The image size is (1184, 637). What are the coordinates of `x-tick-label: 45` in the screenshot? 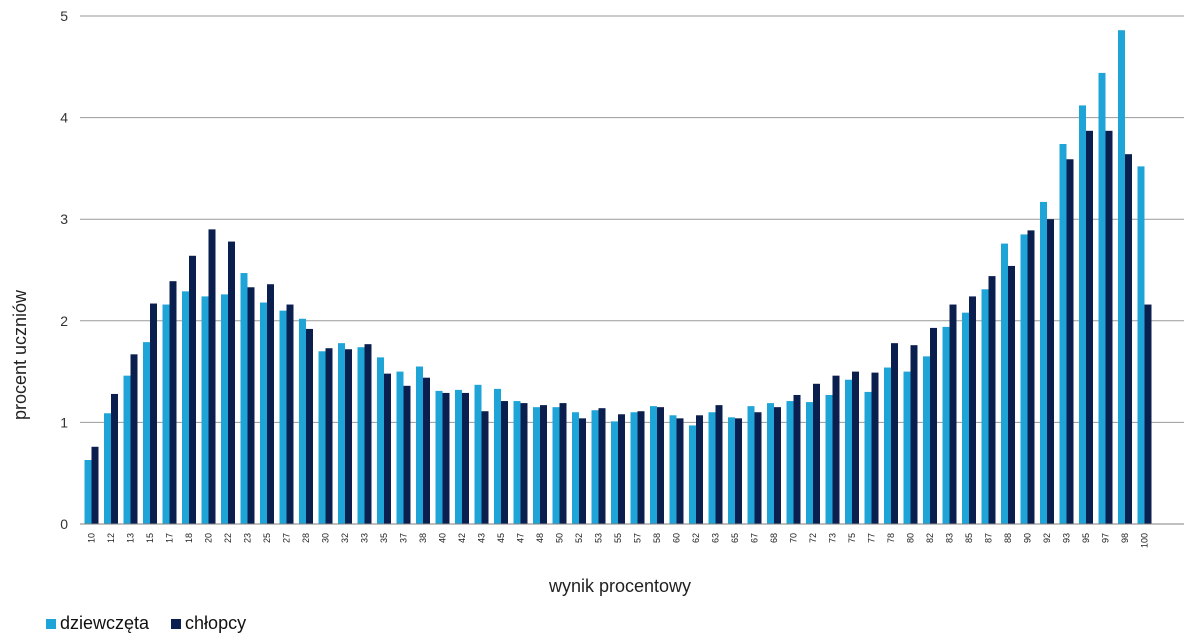 It's located at (501, 538).